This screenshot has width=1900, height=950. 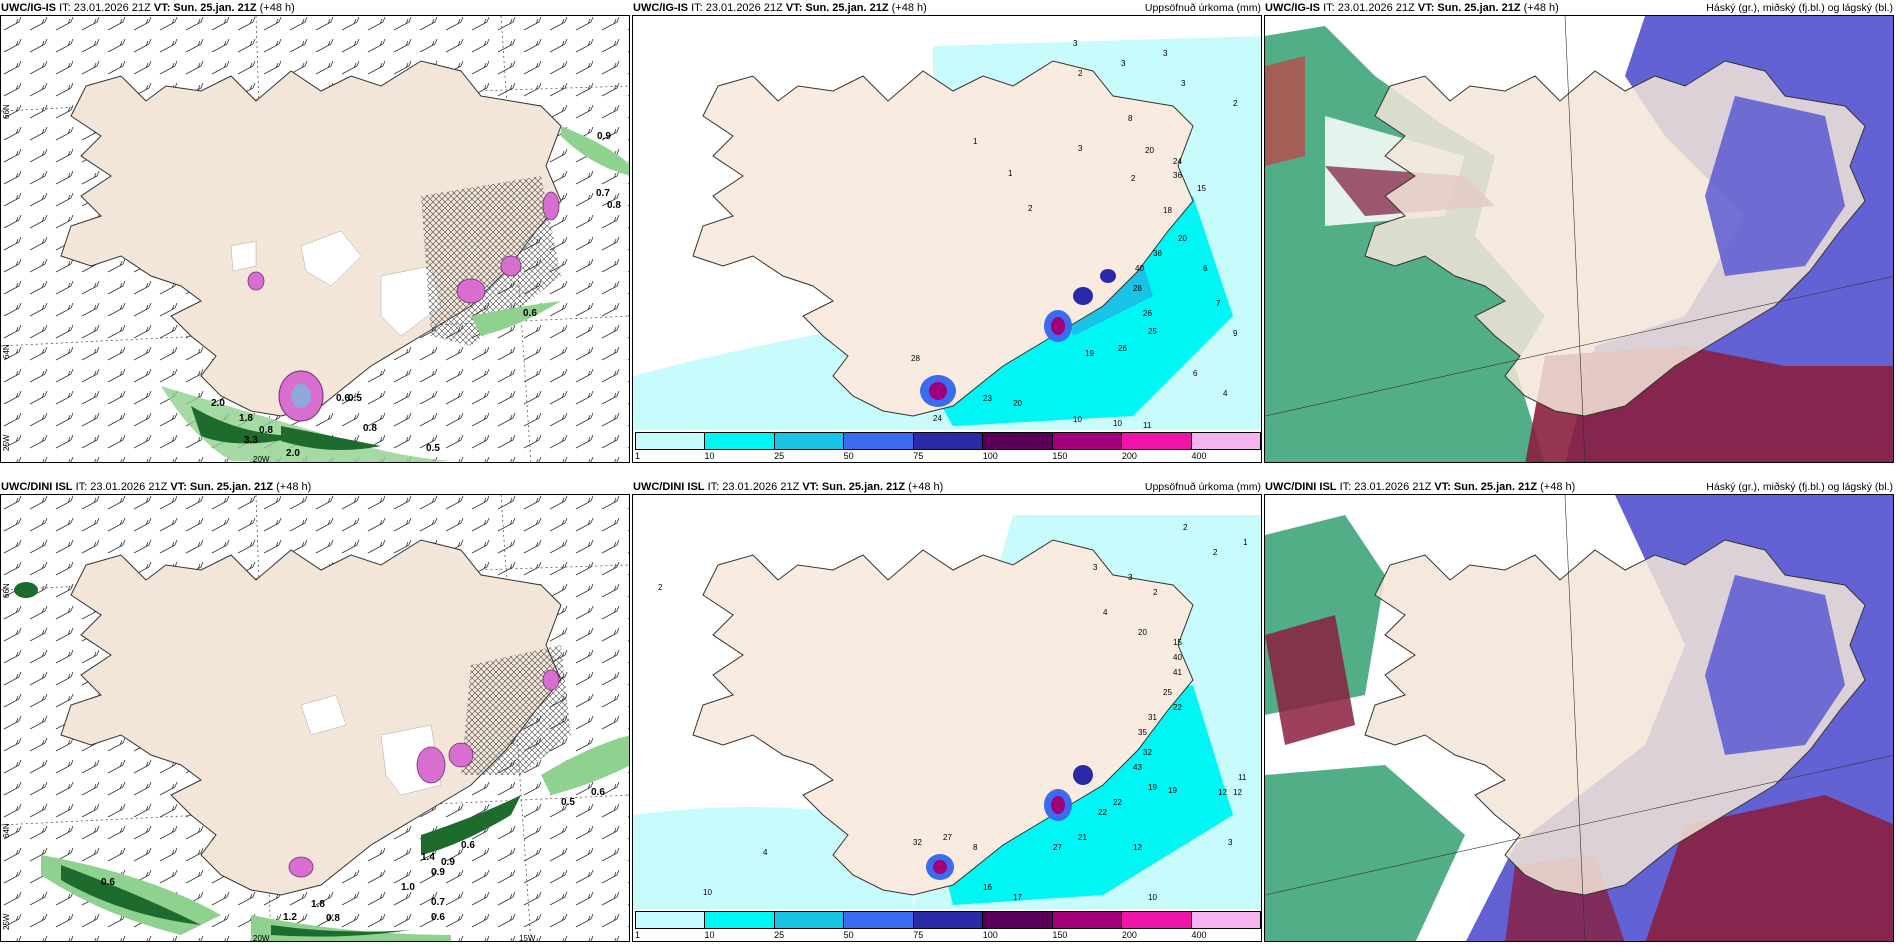 What do you see at coordinates (491, 261) in the screenshot?
I see `precip-hatch` at bounding box center [491, 261].